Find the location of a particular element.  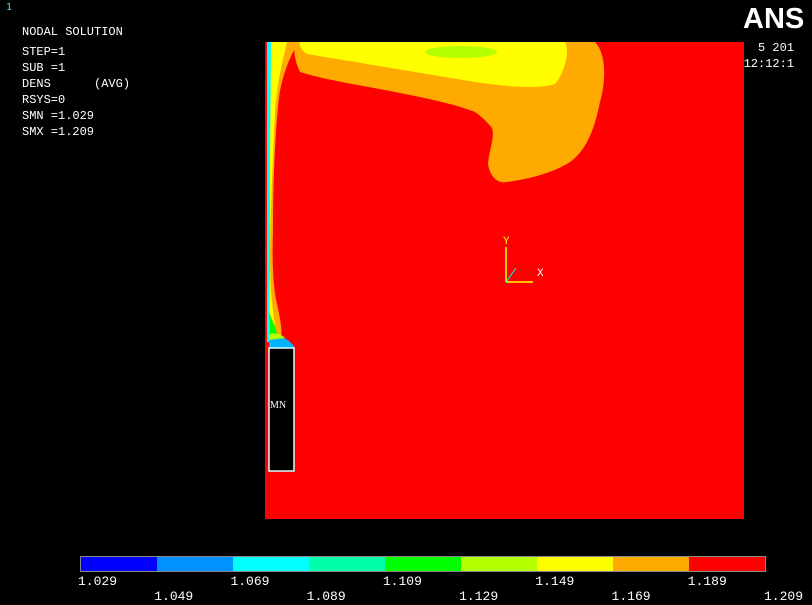

contour-legend-bar is located at coordinates (423, 564).